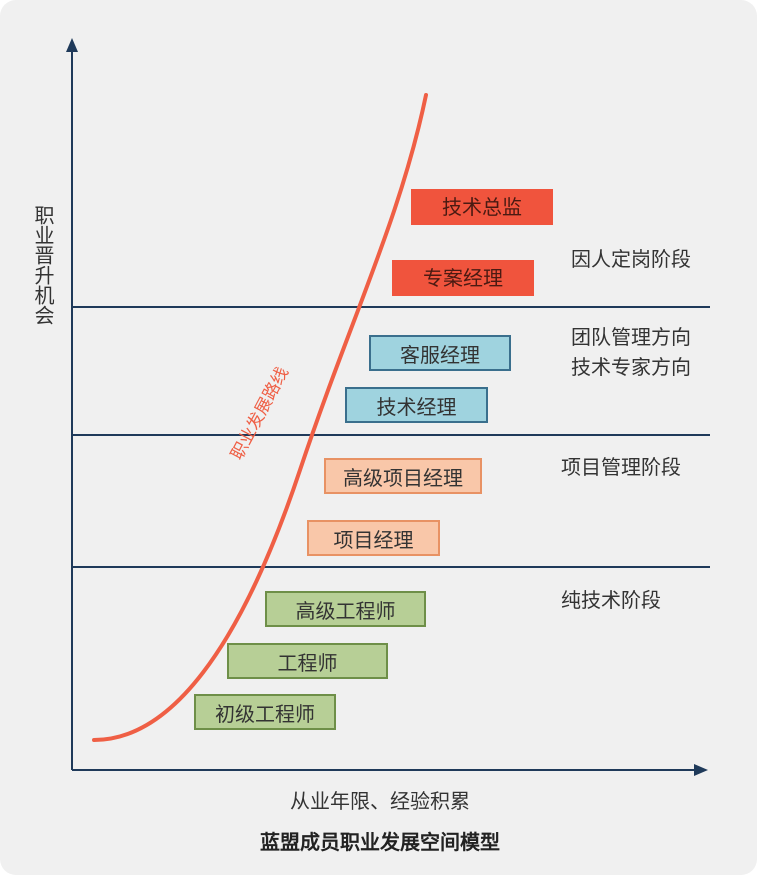 The image size is (757, 875). What do you see at coordinates (631, 337) in the screenshot?
I see `stage-line: 团队管理方向` at bounding box center [631, 337].